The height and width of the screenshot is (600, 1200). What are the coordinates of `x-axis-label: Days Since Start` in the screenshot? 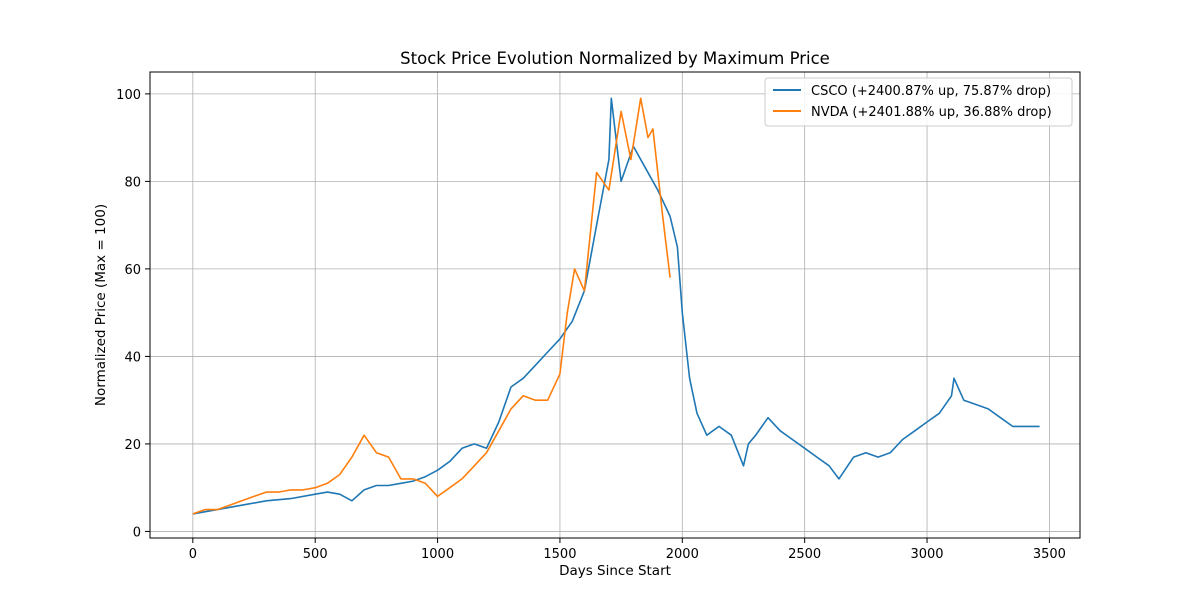 It's located at (615, 571).